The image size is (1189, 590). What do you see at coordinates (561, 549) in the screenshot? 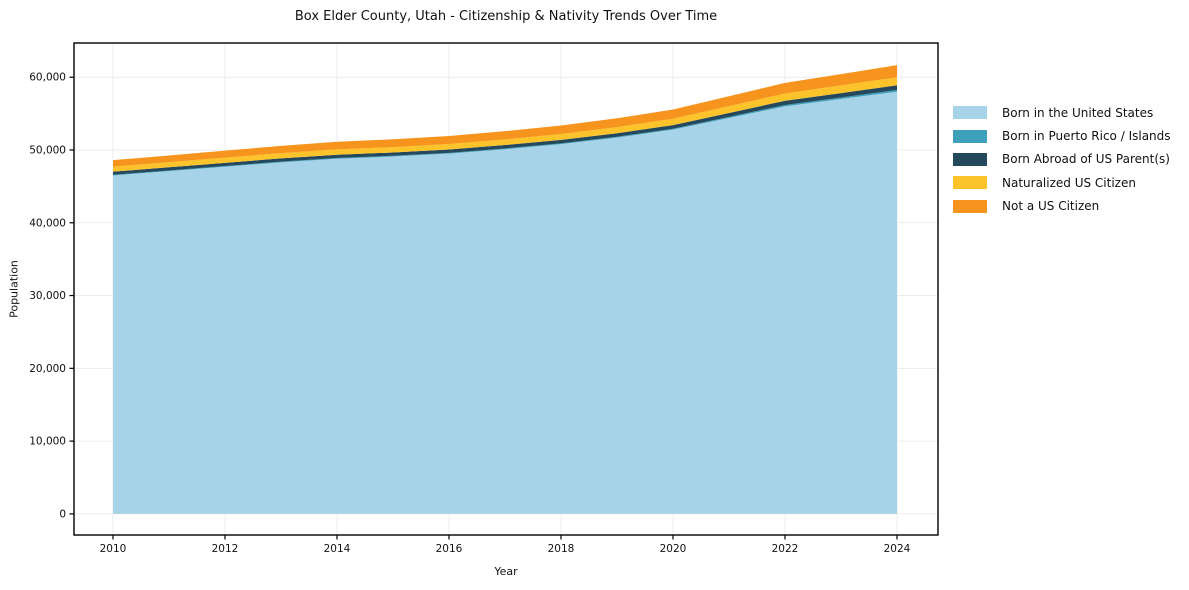
I see `x-tick-label: 2018` at bounding box center [561, 549].